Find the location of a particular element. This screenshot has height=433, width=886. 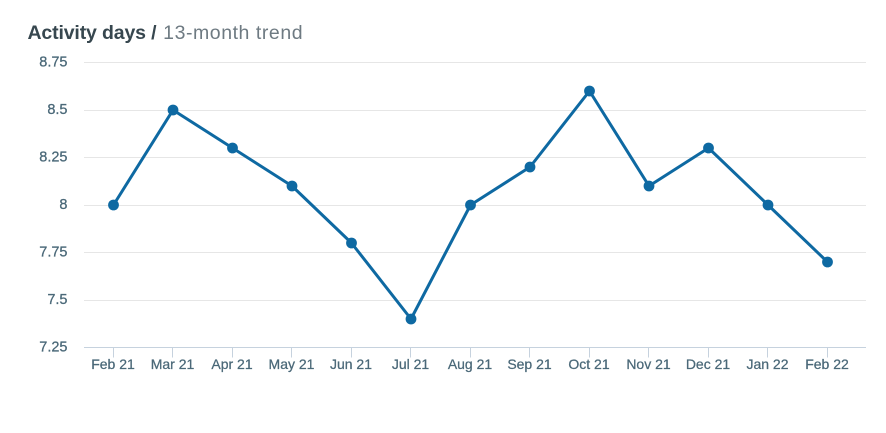

svg-text: 8.25 is located at coordinates (53, 158).